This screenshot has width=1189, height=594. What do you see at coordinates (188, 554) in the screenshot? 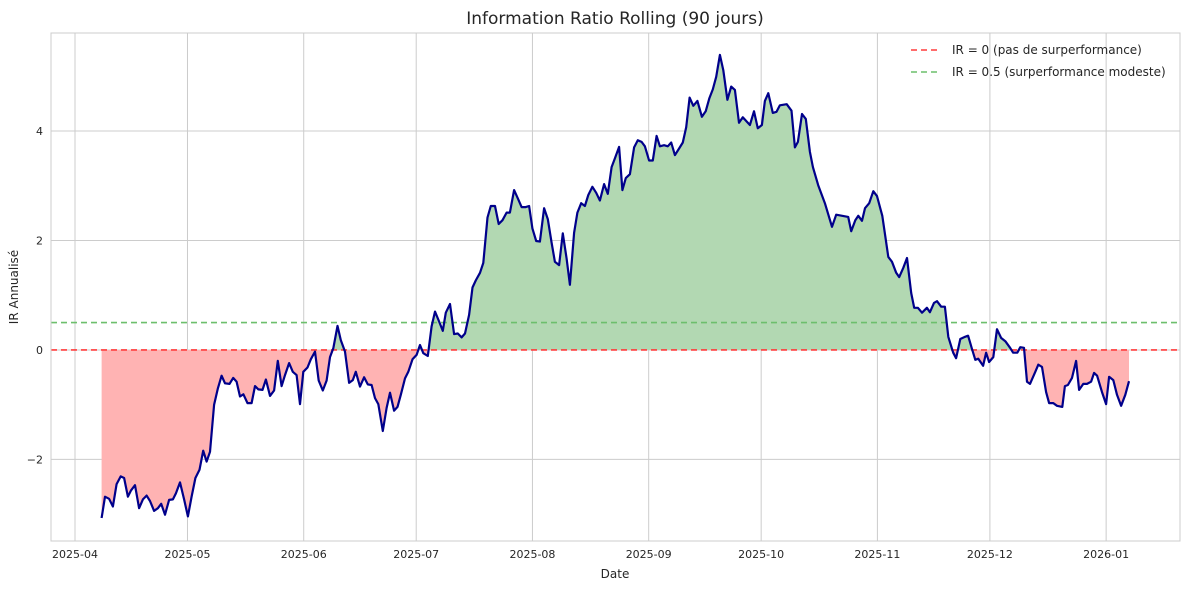
I see `x-tick-label: 2025-05` at bounding box center [188, 554].